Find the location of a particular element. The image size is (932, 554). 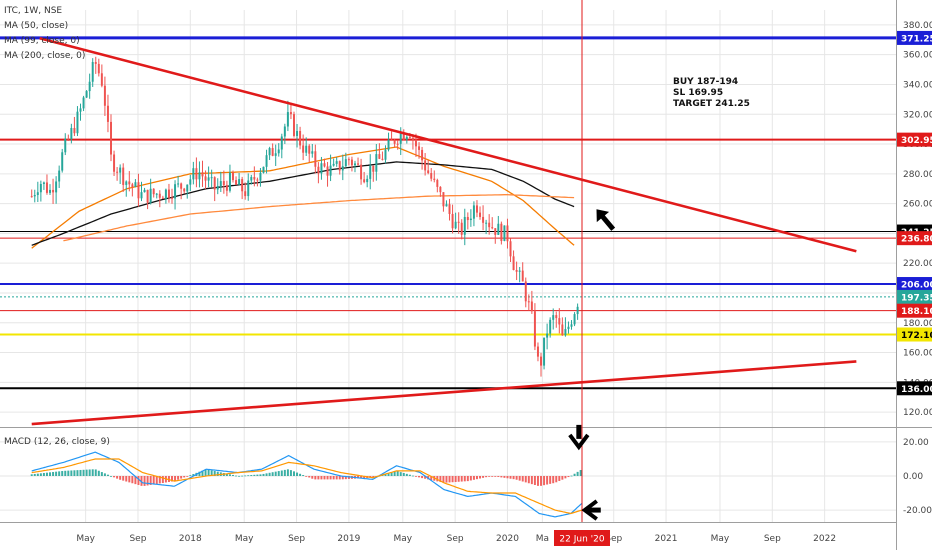

price-tick-label: 280.00 is located at coordinates (917, 175).